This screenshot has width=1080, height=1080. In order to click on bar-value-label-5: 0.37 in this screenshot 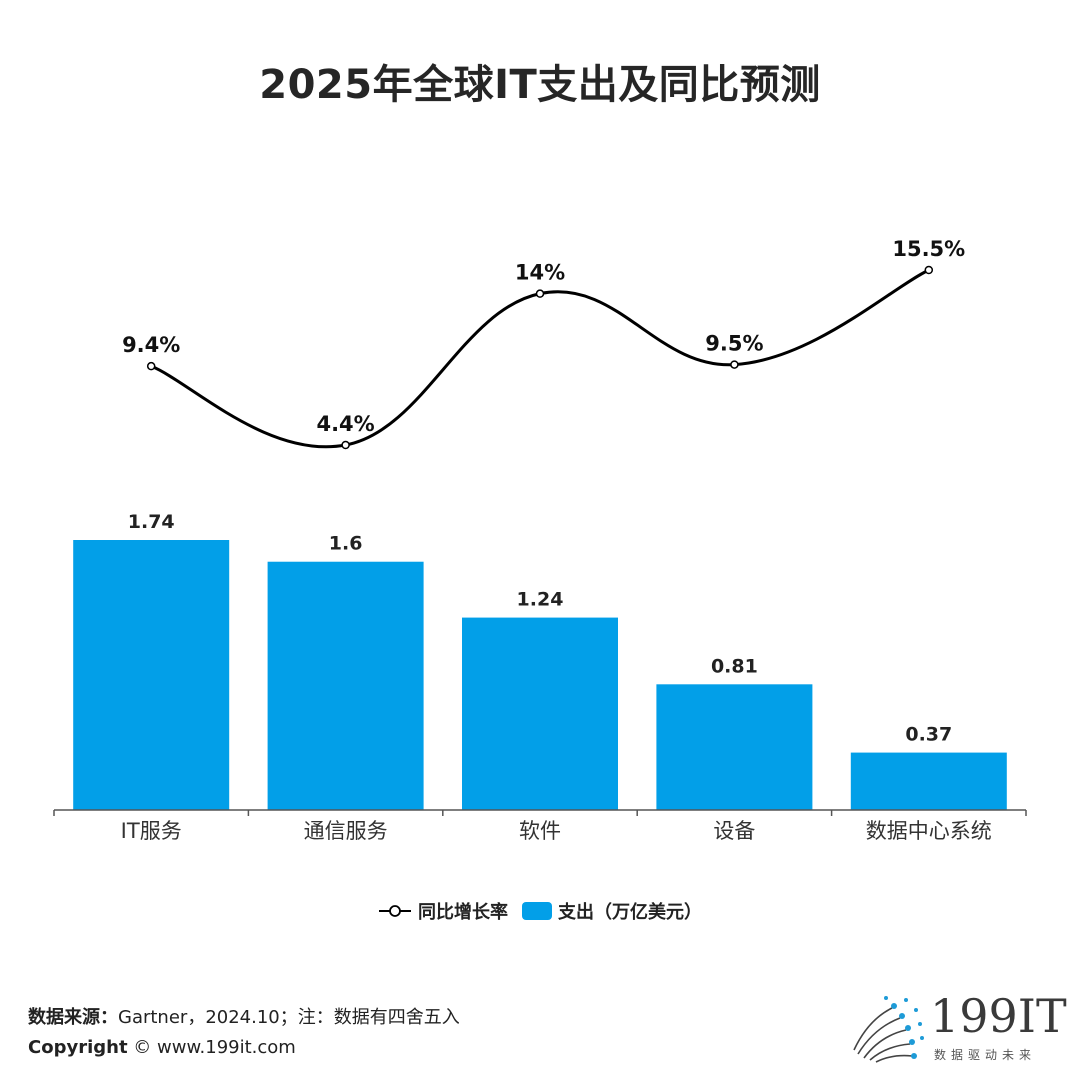, I will do `click(928, 735)`.